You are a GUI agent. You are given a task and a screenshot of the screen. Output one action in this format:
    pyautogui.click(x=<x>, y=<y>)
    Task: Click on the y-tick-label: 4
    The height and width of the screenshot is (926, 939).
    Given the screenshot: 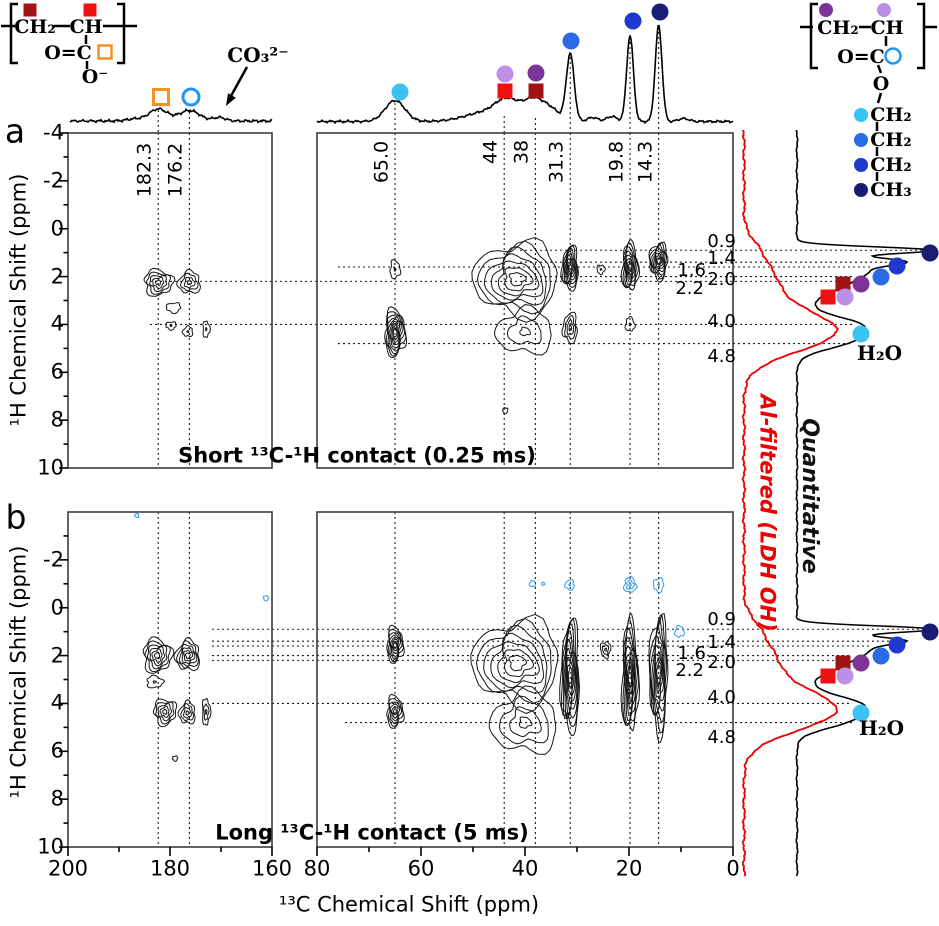 What is the action you would take?
    pyautogui.click(x=57, y=323)
    